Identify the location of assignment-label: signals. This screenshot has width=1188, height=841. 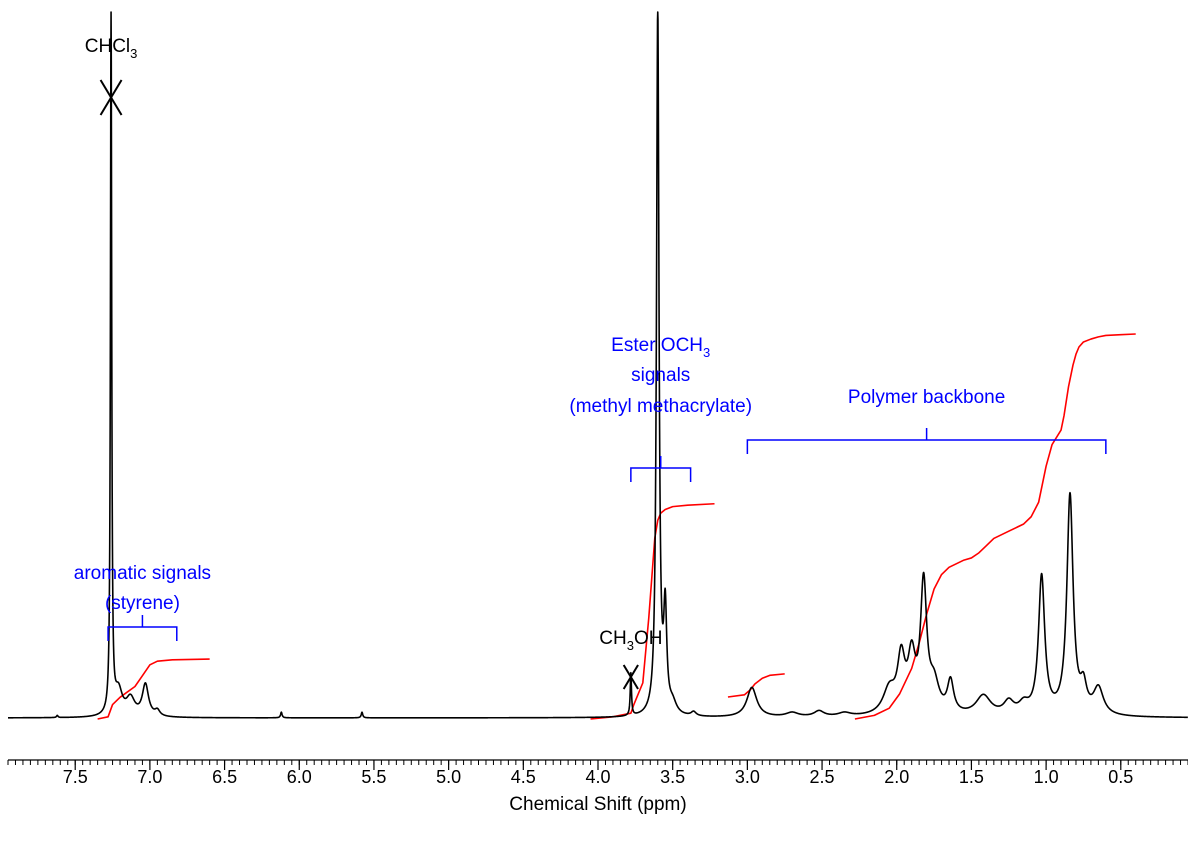
(660, 375).